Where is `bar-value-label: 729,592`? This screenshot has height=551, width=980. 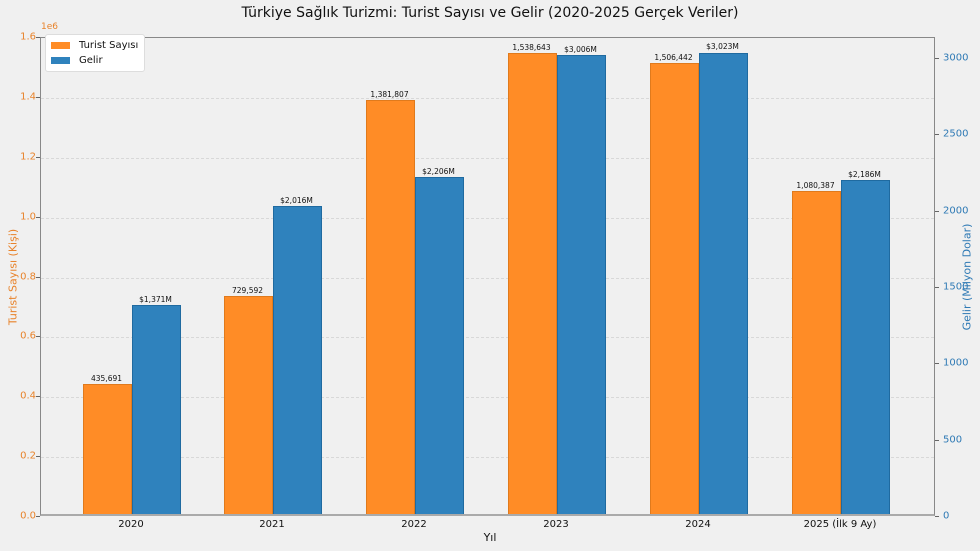
bar-value-label: 729,592 is located at coordinates (247, 290).